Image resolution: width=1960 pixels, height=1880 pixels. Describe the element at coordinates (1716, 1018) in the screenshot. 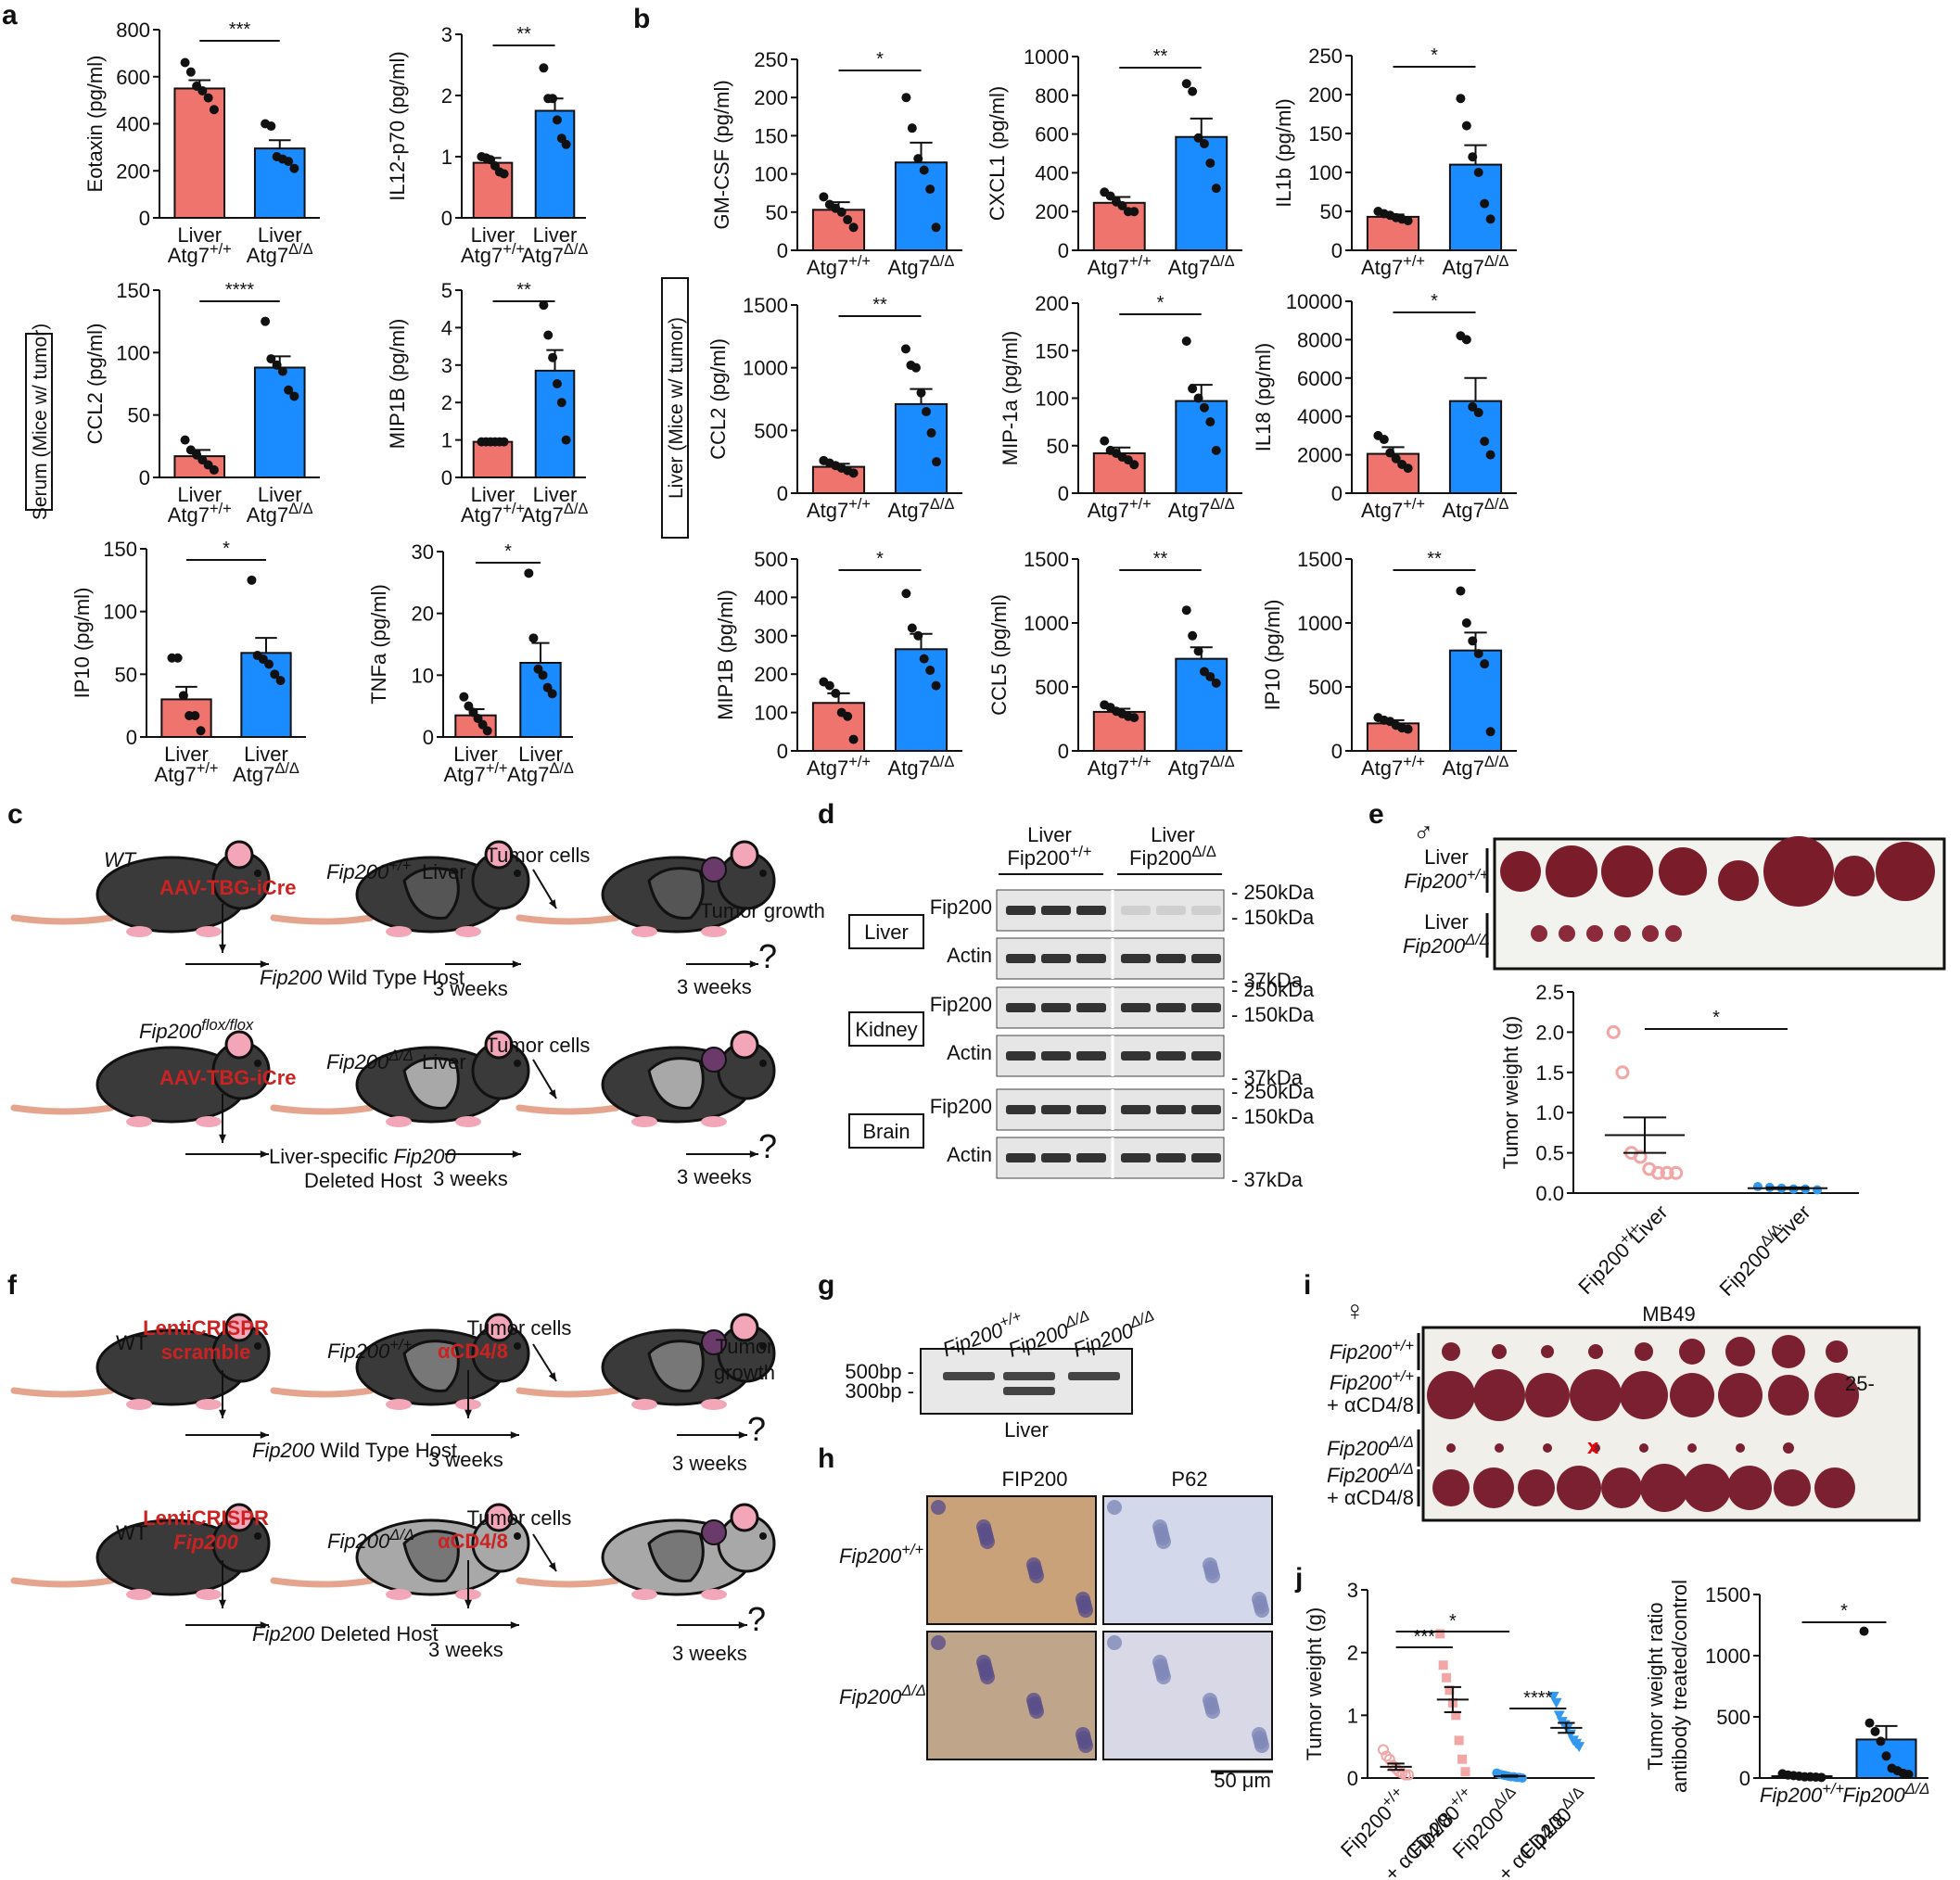

I see `sig-stars: *` at that location.